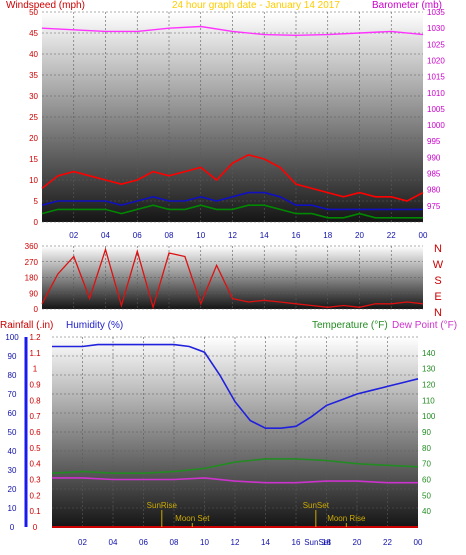 The height and width of the screenshot is (555, 466). I want to click on direction-y-tick: 0, so click(36, 309).